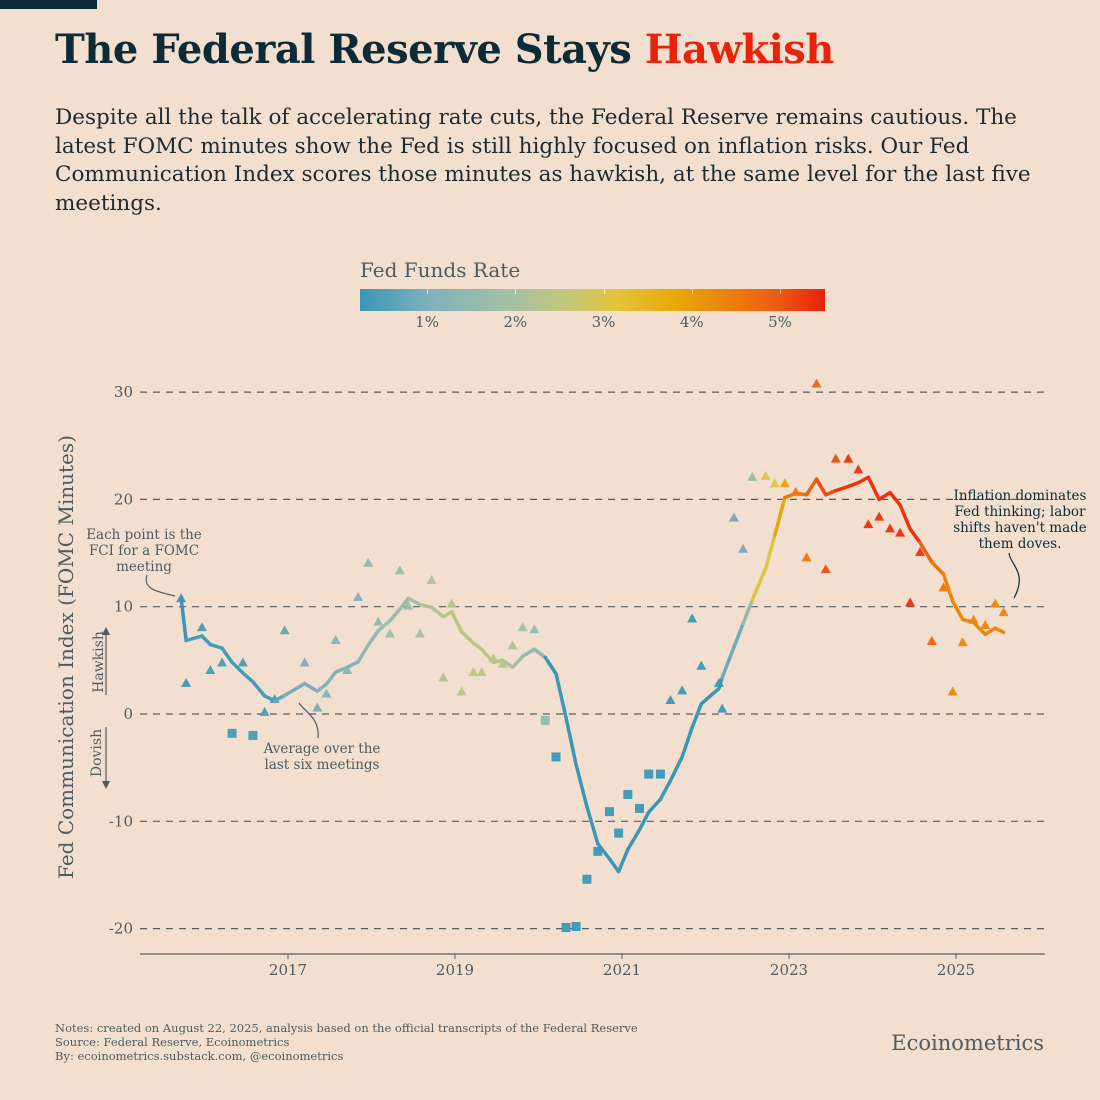  I want to click on colorbar-tick-label: 4%, so click(691, 322).